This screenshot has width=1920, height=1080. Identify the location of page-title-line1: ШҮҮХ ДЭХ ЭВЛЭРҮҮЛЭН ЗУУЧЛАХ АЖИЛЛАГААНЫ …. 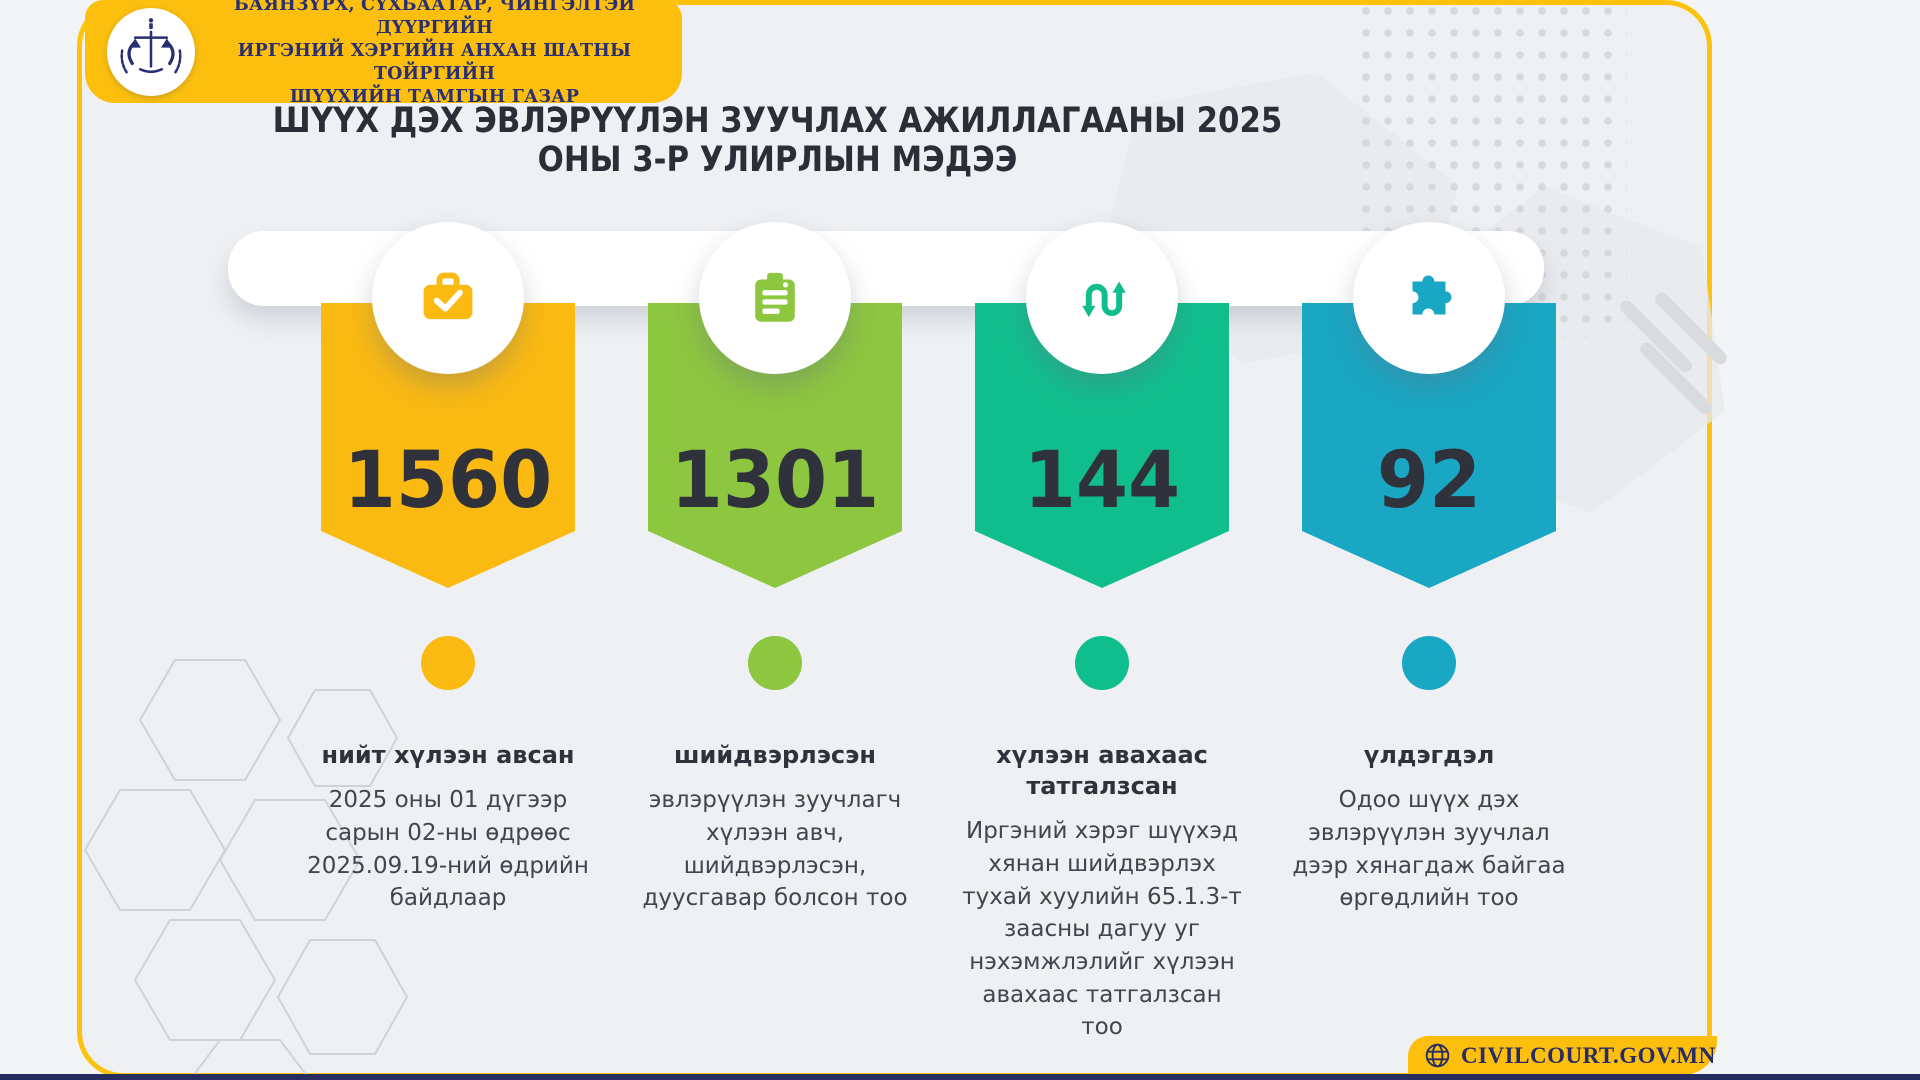
(777, 121).